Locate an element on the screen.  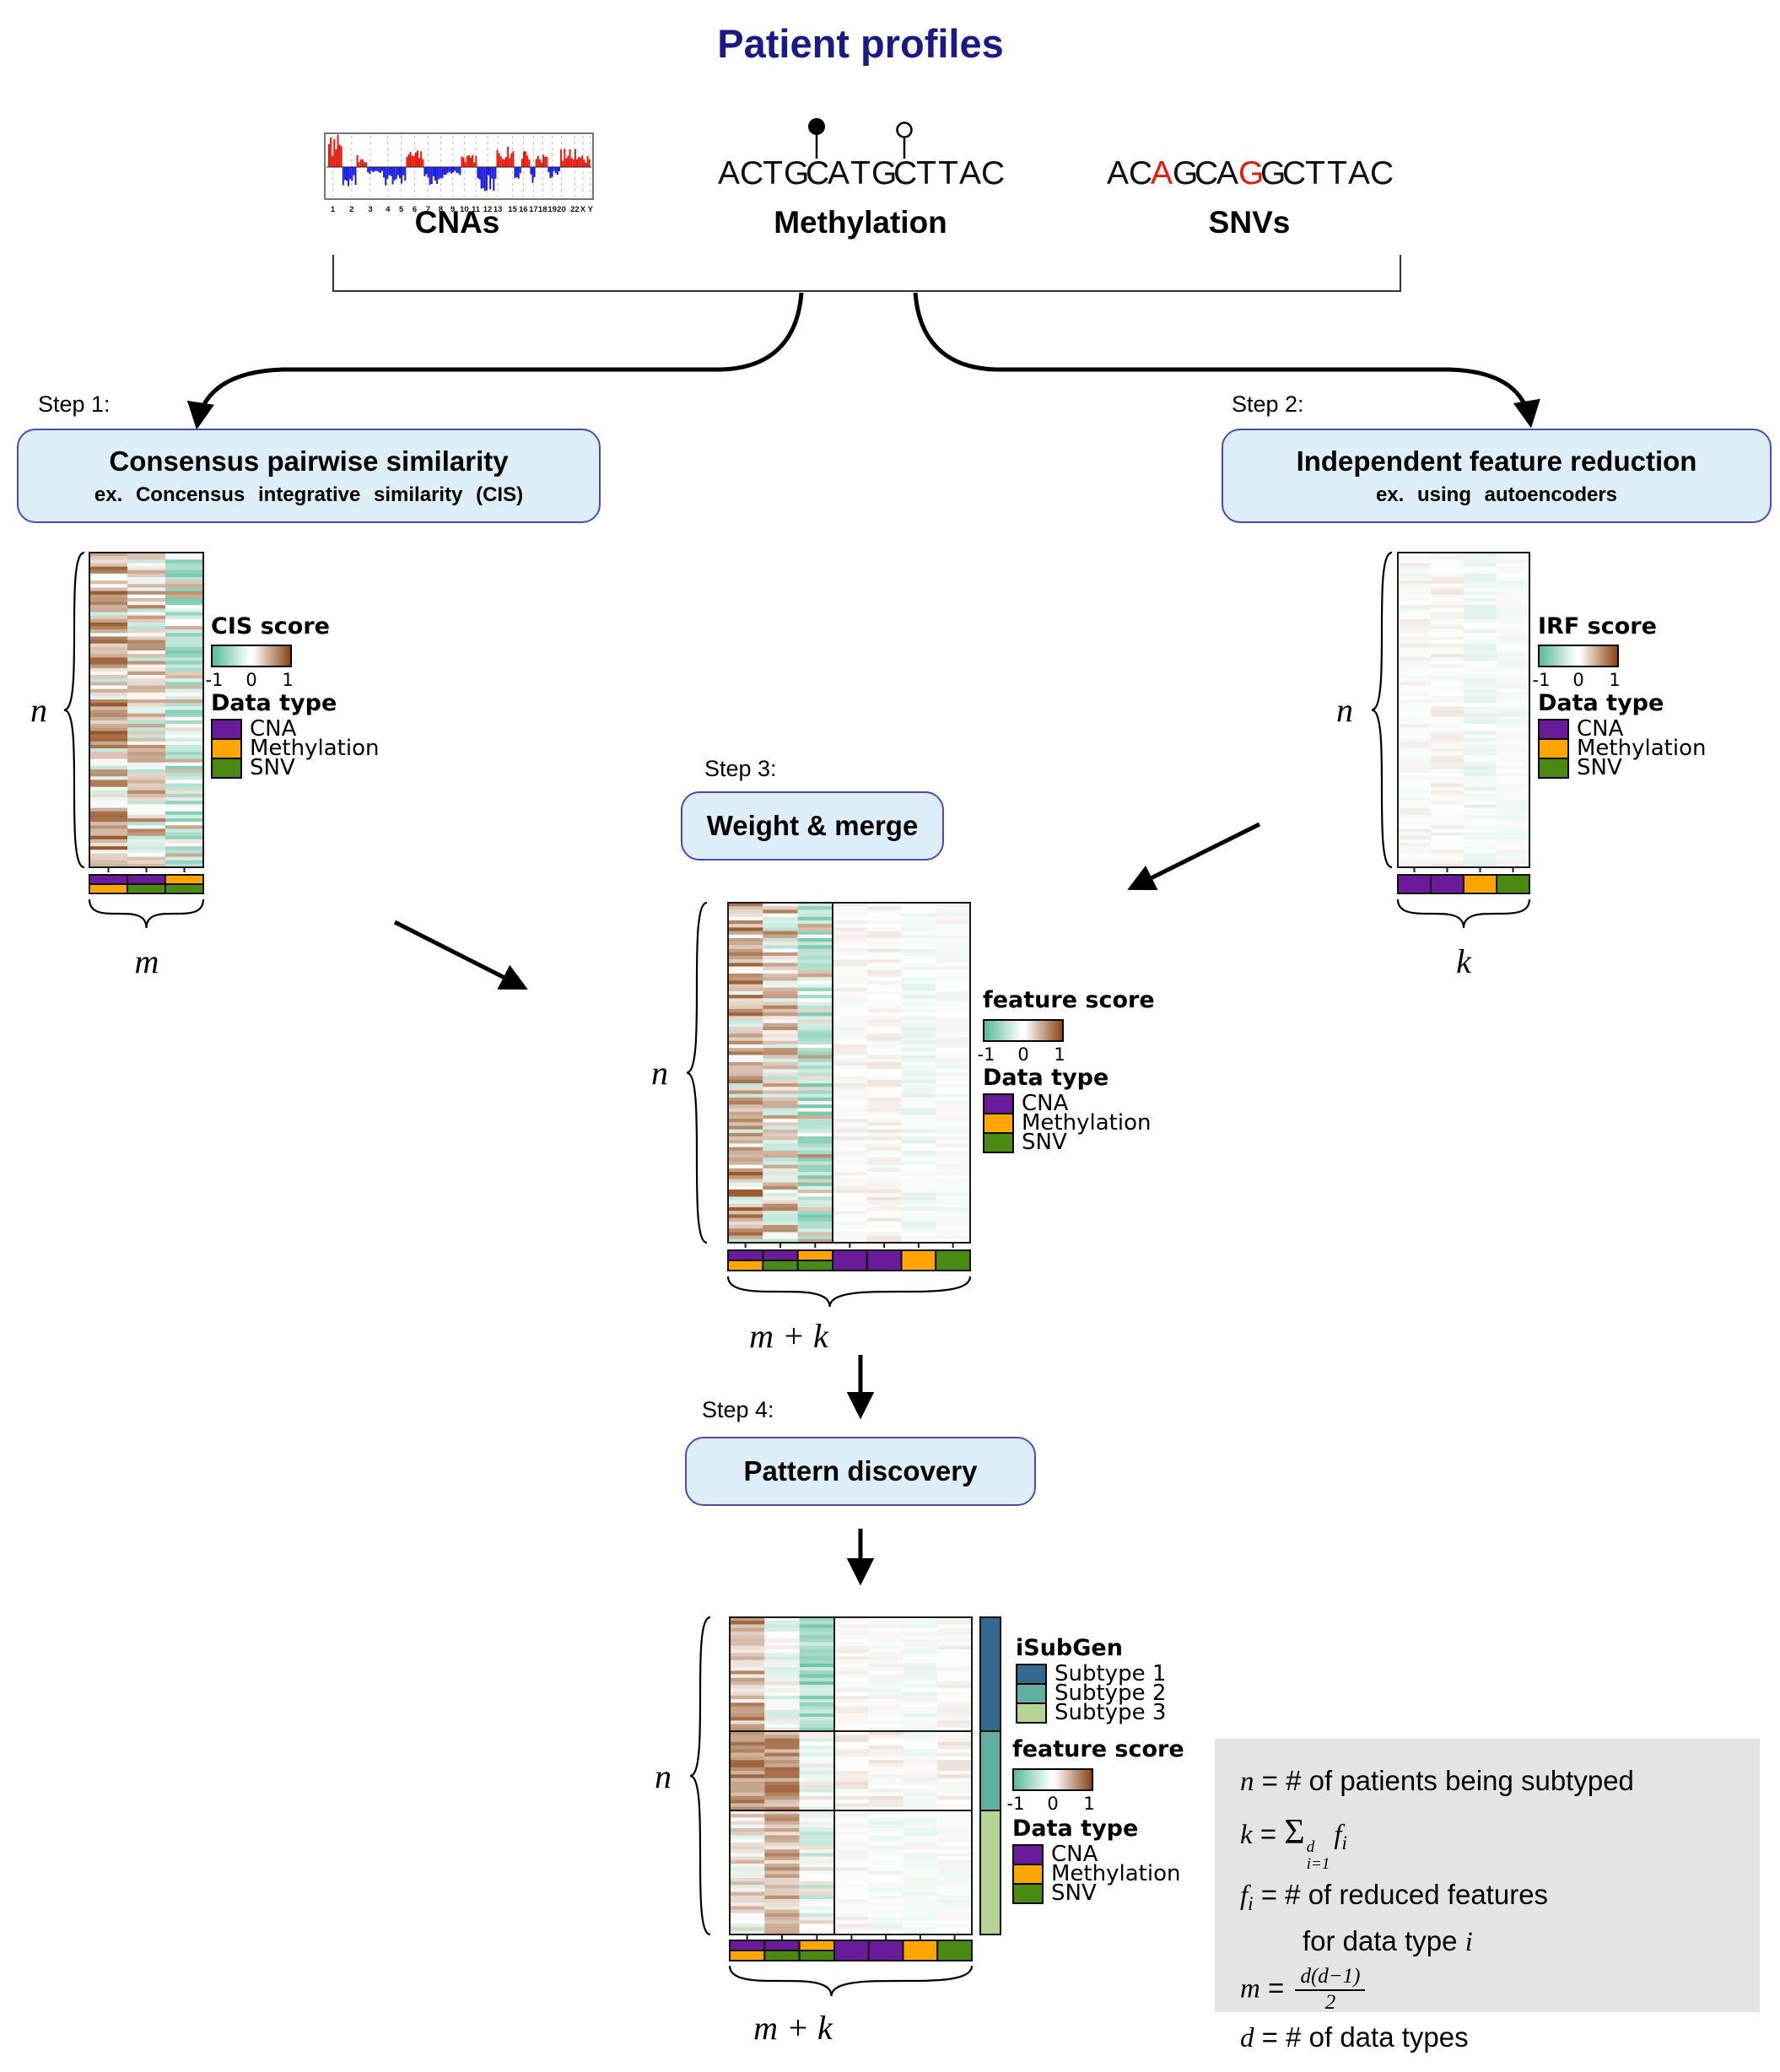
chromosome-label: 8 is located at coordinates (441, 210).